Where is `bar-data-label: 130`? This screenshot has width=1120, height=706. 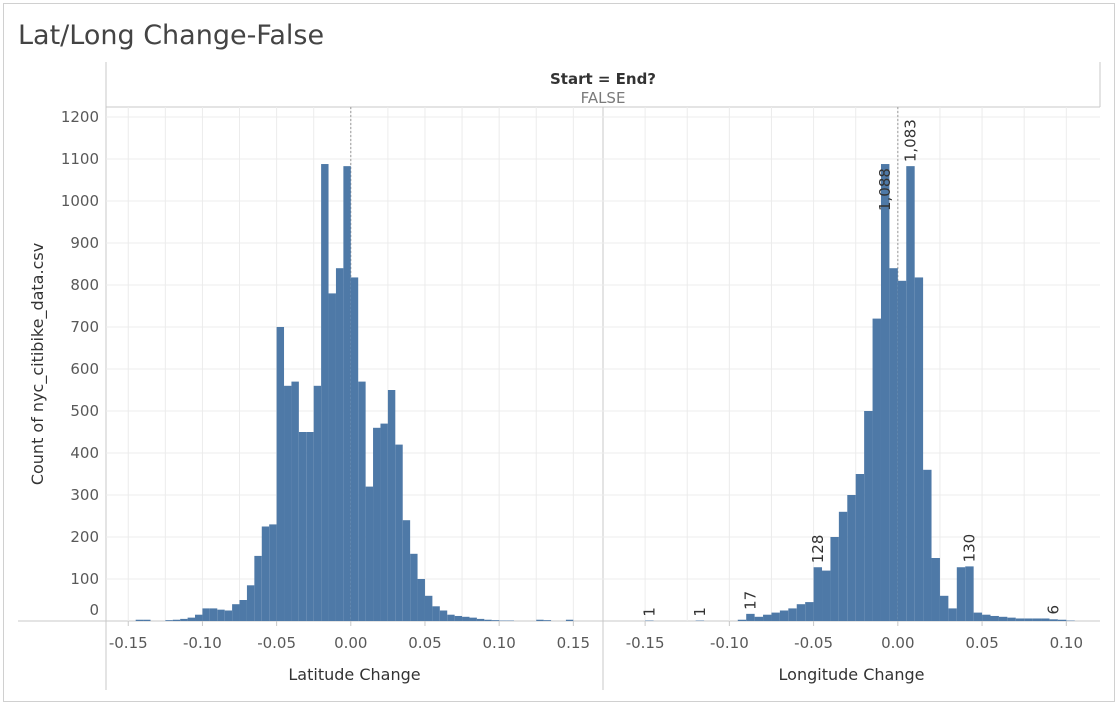 bar-data-label: 130 is located at coordinates (969, 548).